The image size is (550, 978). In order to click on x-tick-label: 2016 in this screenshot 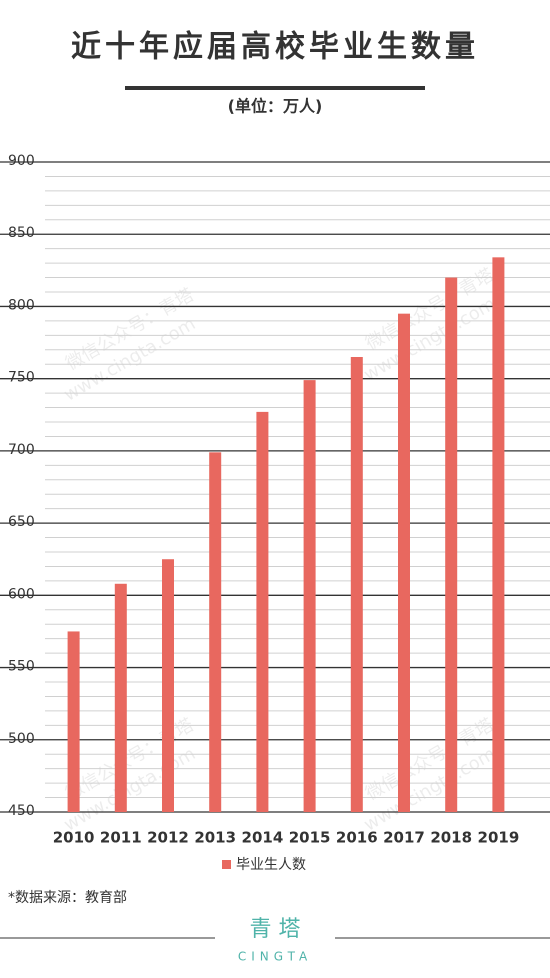, I will do `click(357, 838)`.